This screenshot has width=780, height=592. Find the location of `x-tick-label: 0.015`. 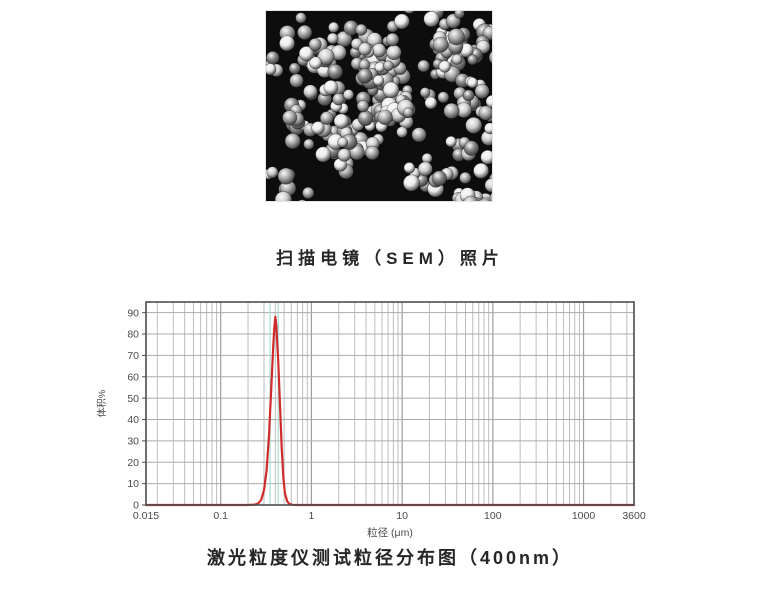

x-tick-label: 0.015 is located at coordinates (146, 516).